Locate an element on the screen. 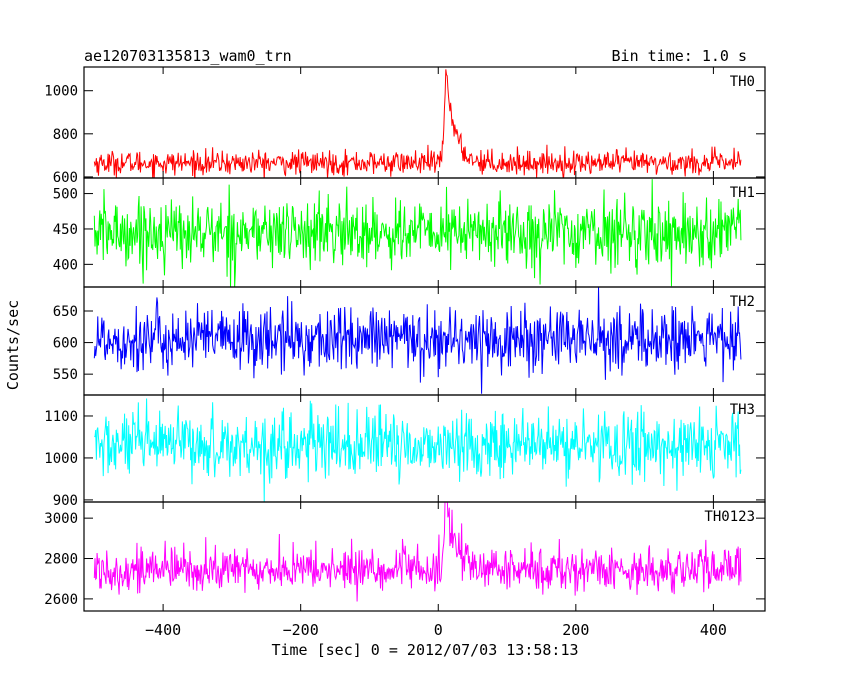 Image resolution: width=850 pixels, height=680 pixels. panel-th0123: 2600 2800 3000 TH0123 is located at coordinates (405, 556).